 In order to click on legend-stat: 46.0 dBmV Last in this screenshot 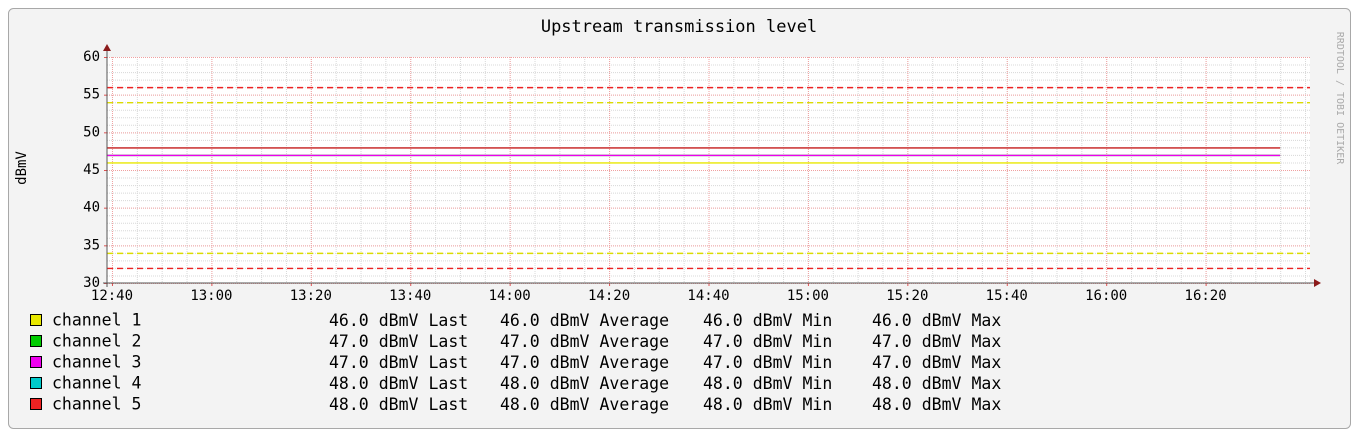, I will do `click(398, 320)`.